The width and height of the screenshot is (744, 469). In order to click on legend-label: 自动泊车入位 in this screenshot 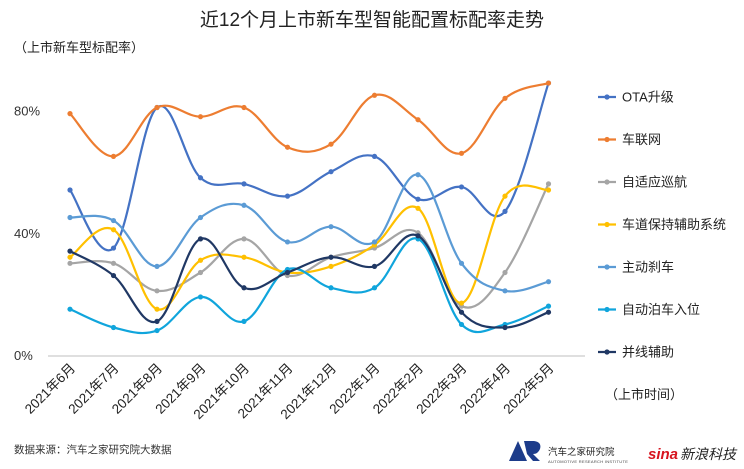, I will do `click(661, 309)`.